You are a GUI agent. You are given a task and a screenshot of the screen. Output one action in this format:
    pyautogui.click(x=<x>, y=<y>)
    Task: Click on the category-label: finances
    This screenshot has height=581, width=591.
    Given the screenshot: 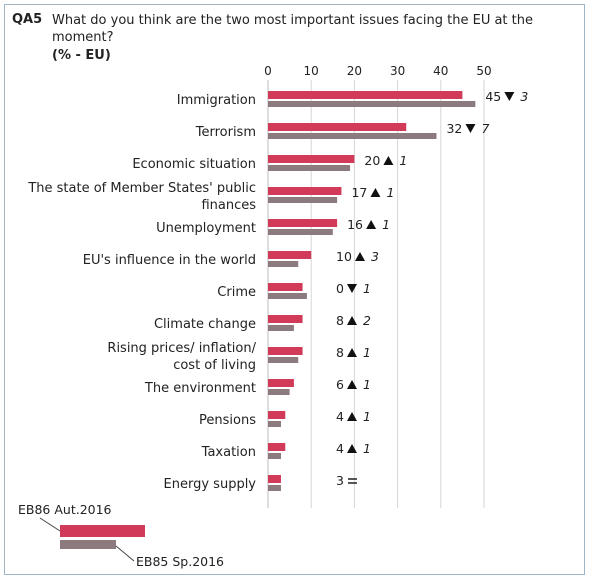 What is the action you would take?
    pyautogui.click(x=228, y=205)
    